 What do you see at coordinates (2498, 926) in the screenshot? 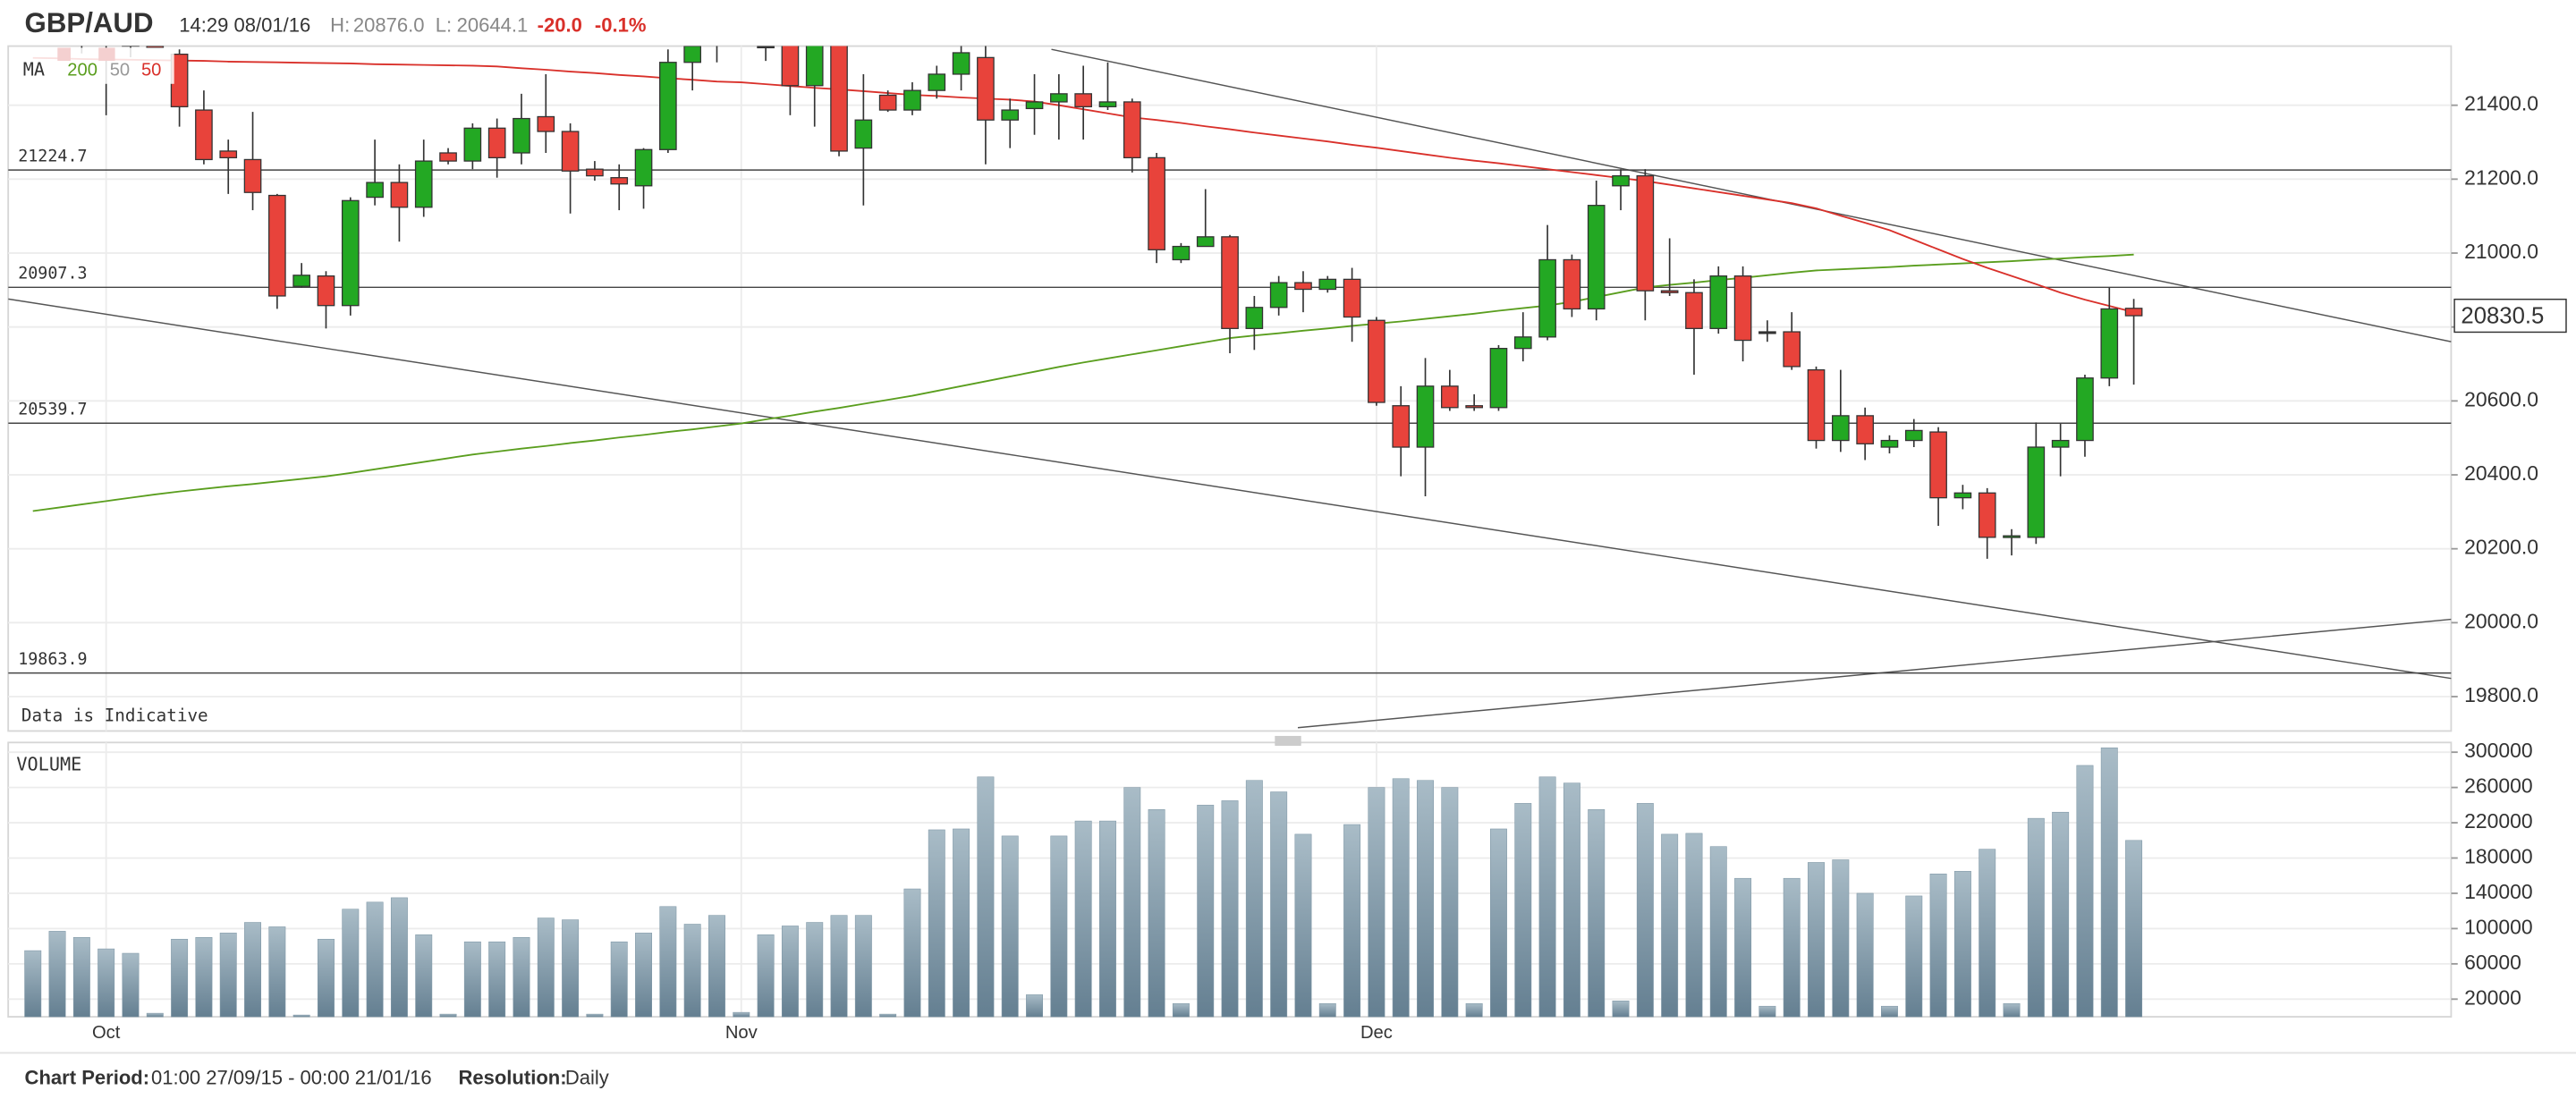
I see `y-tick-label: 100000` at bounding box center [2498, 926].